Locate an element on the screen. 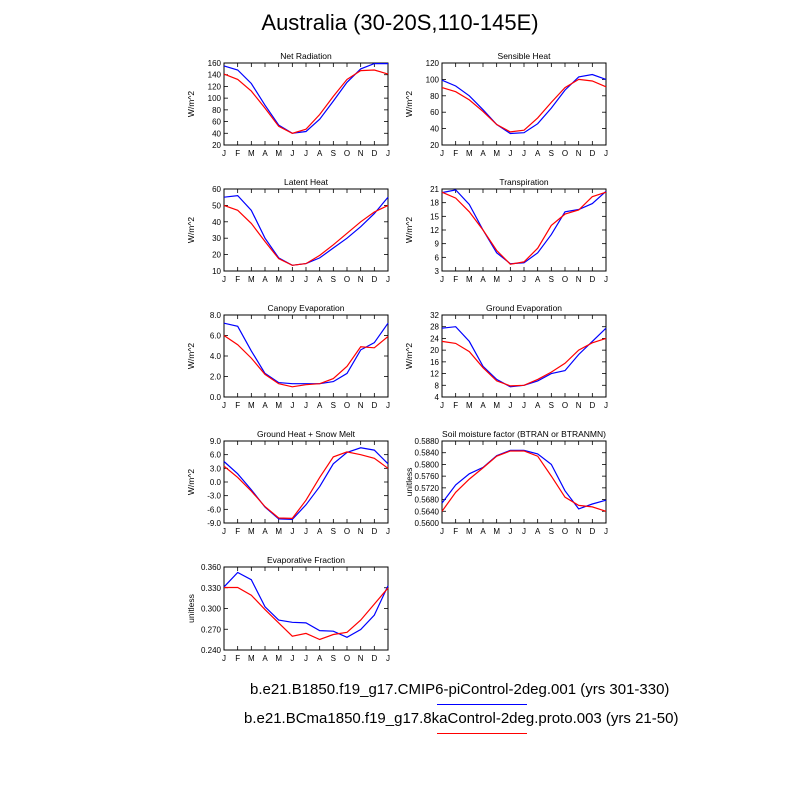 The width and height of the screenshot is (800, 800). y-tick-label: 9.0 is located at coordinates (216, 441).